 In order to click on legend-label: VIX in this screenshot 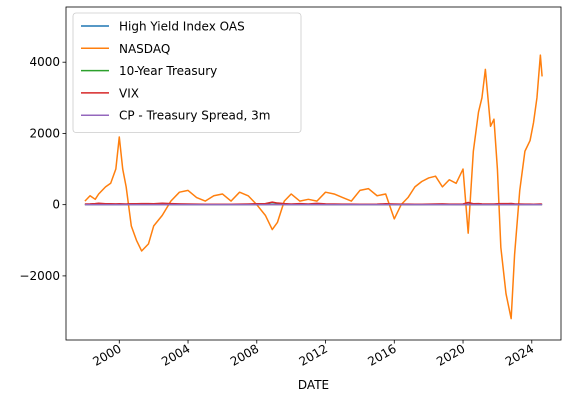, I will do `click(129, 93)`.